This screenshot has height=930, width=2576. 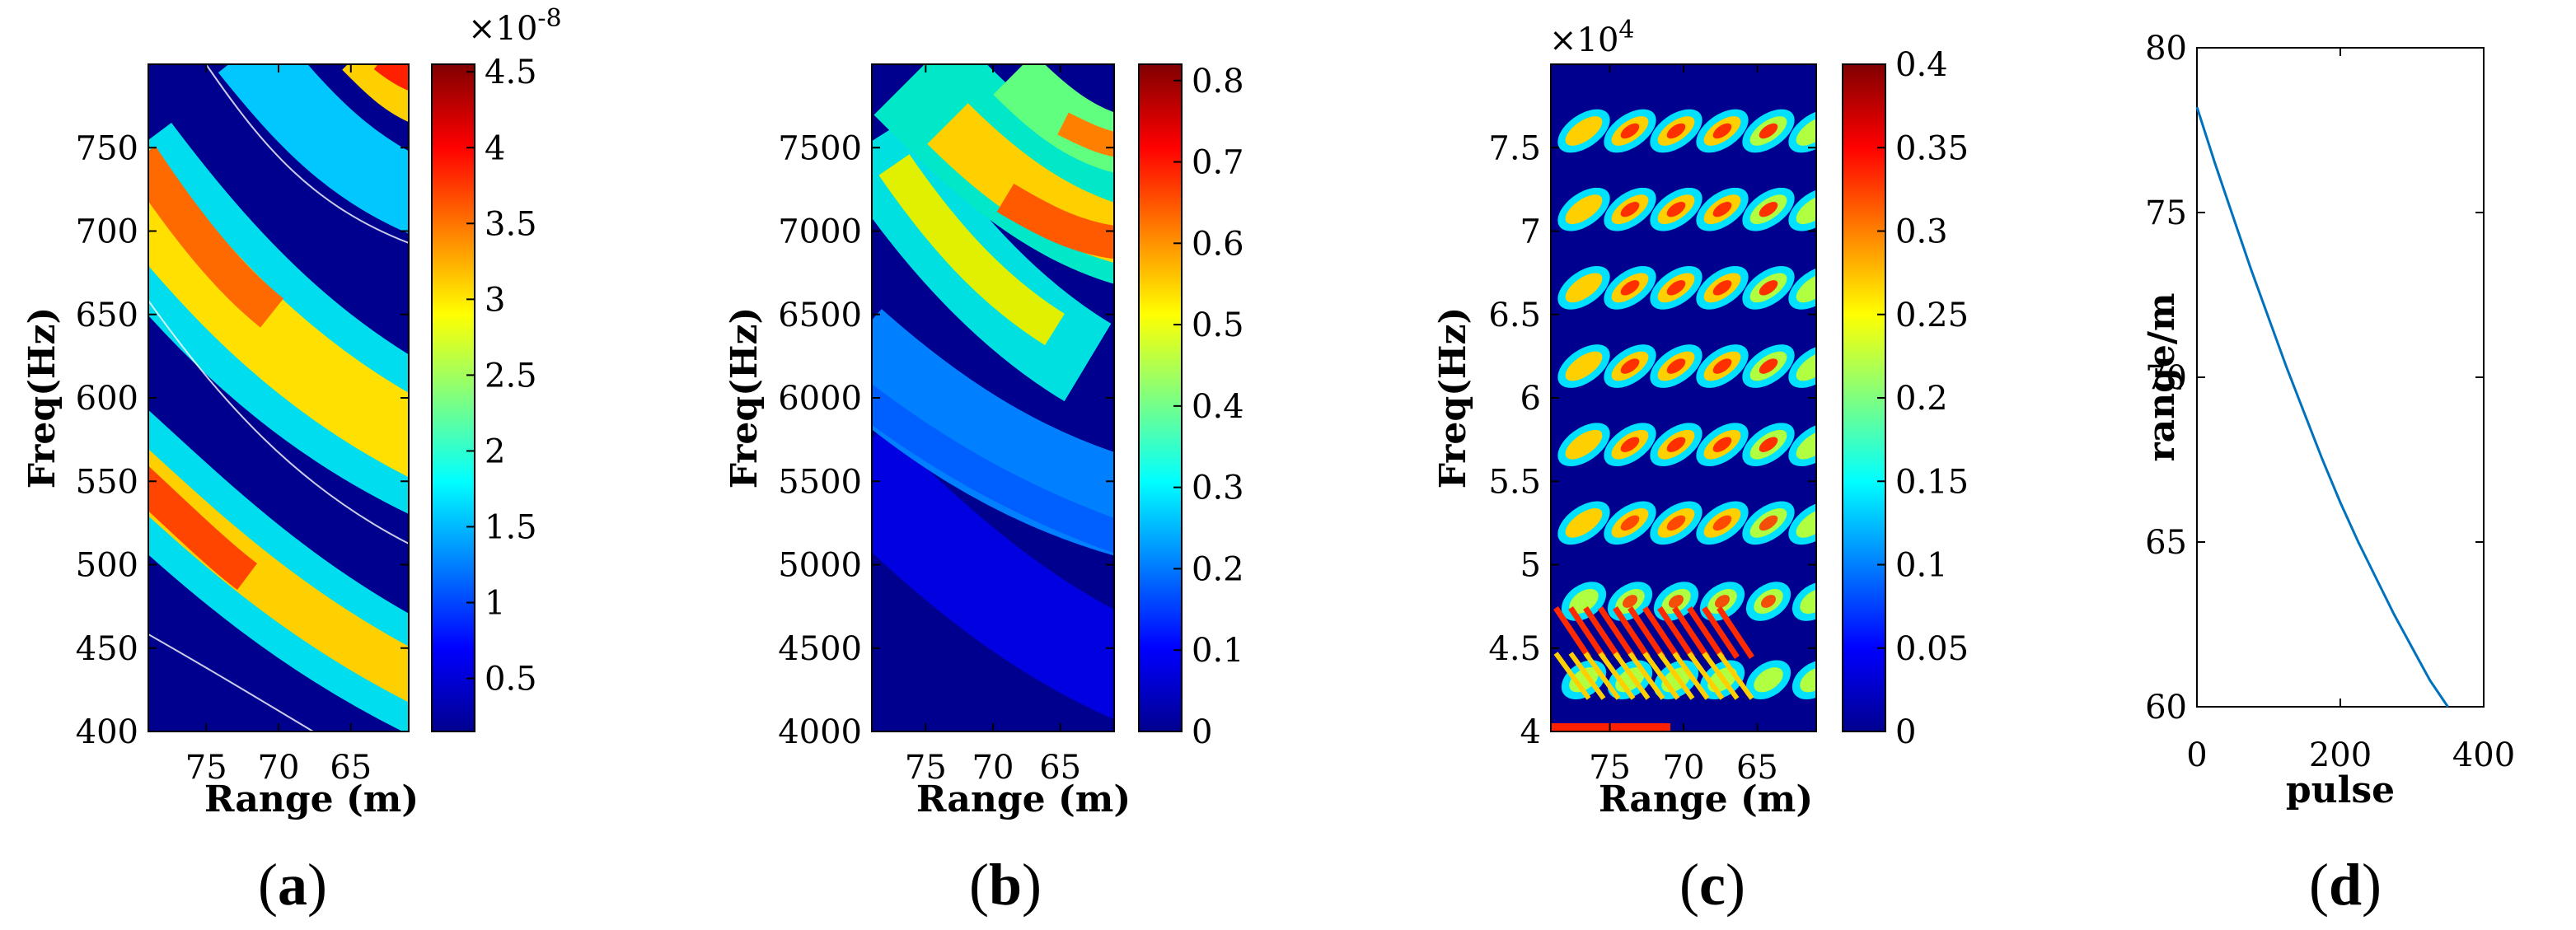 I want to click on panel-c-y-ticks: 4 4.5 5 5.5 6 6.5 7 7.5, so click(x=1652, y=440).